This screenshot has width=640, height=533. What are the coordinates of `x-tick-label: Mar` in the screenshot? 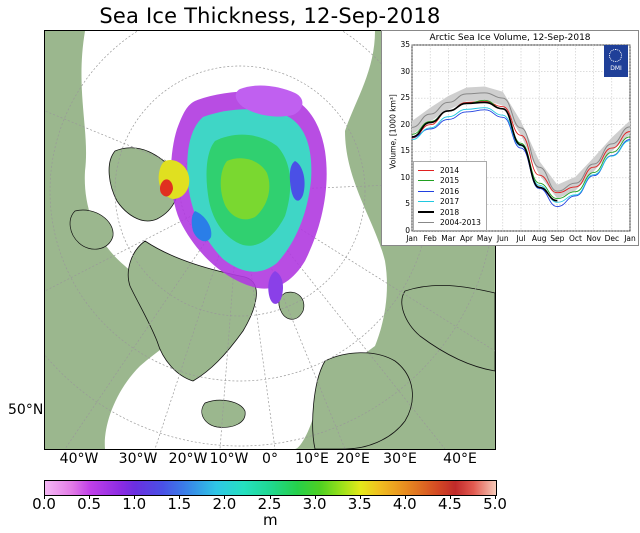 It's located at (448, 238).